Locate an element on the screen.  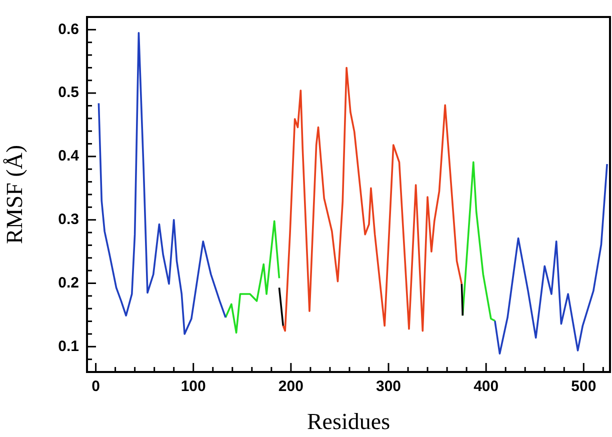
x-tick-label: 400 is located at coordinates (486, 387).